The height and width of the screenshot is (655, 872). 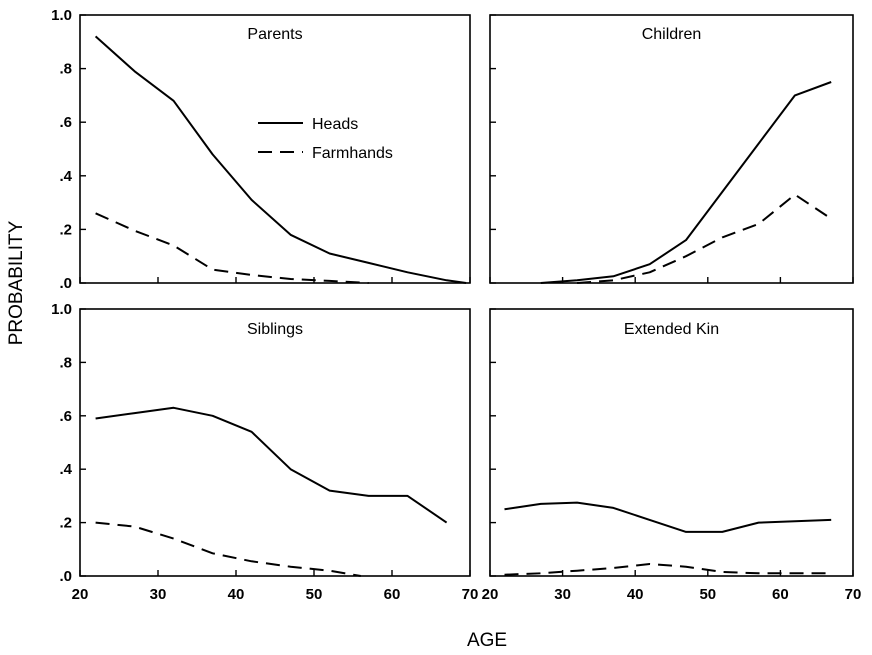 I want to click on y-axis-title: PROBABILITY, so click(x=16, y=282).